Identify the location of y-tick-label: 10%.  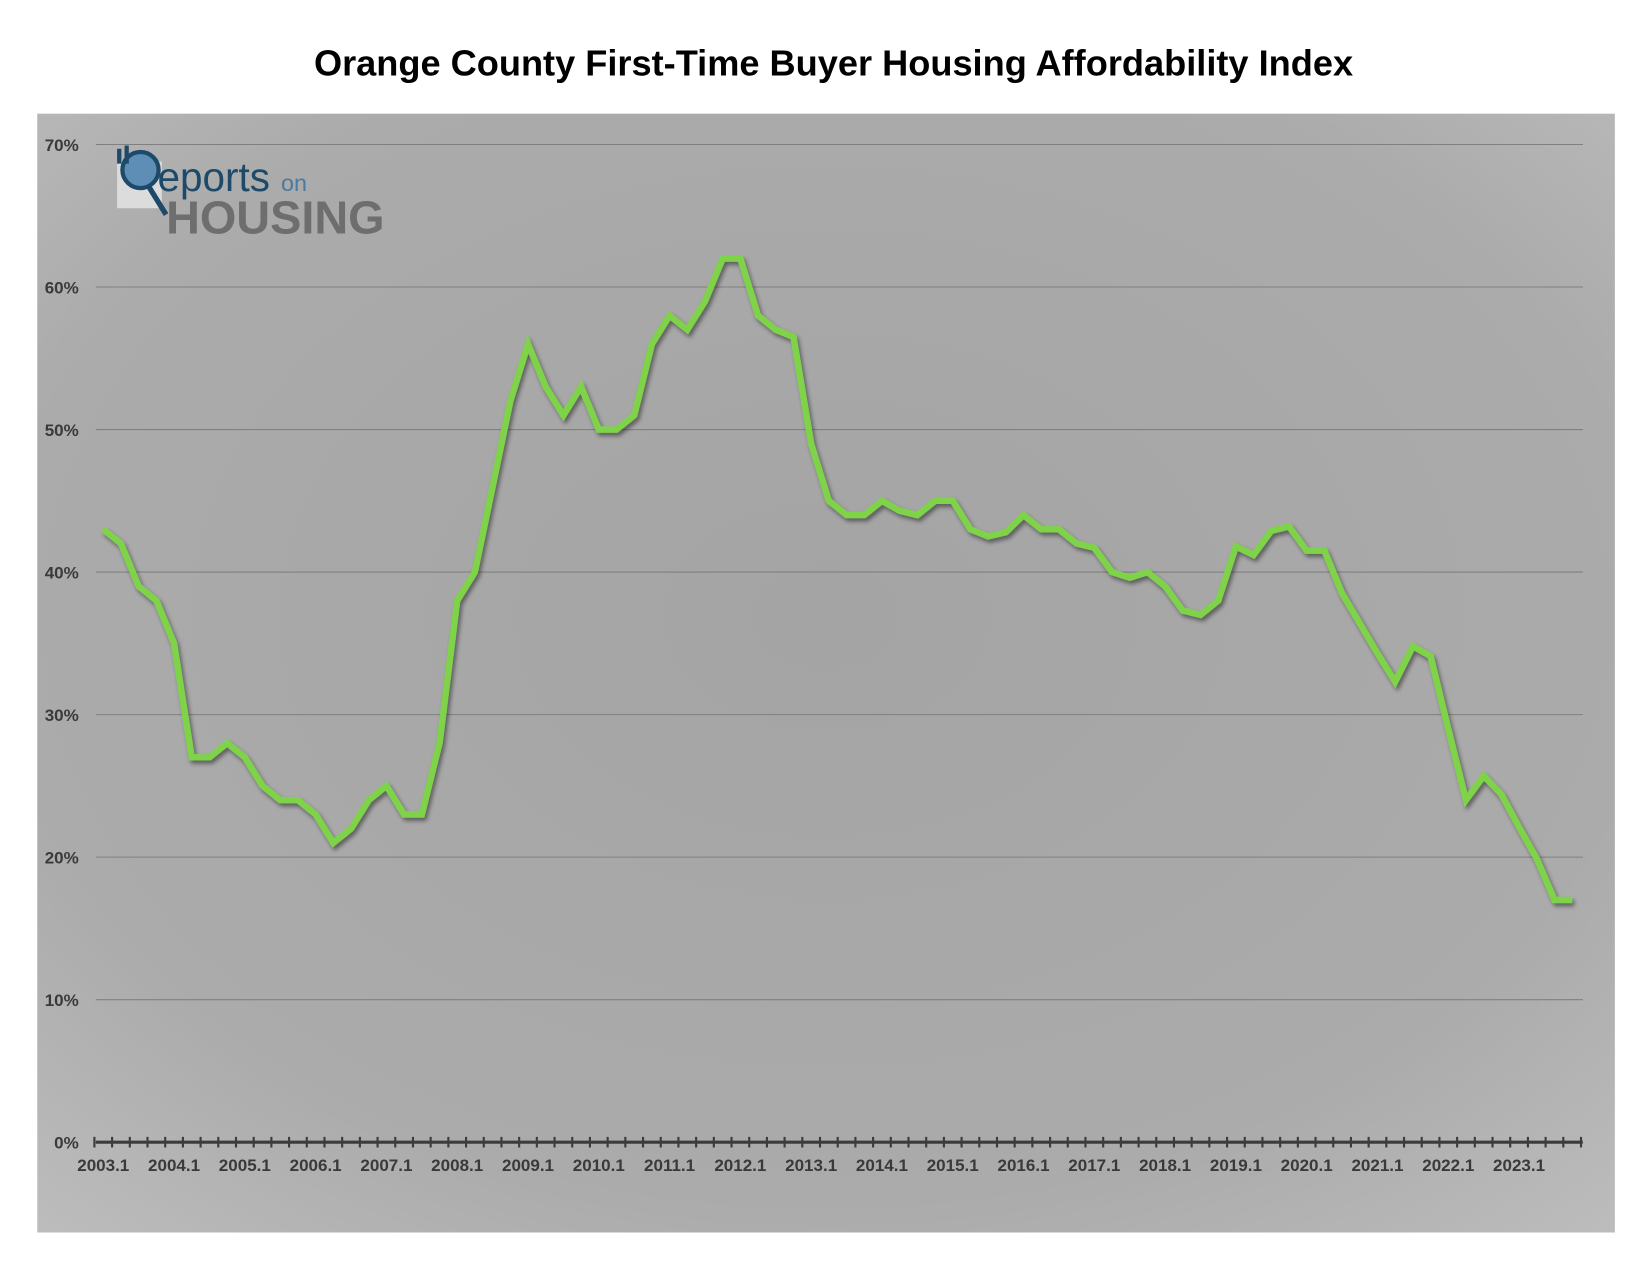
(62, 1000).